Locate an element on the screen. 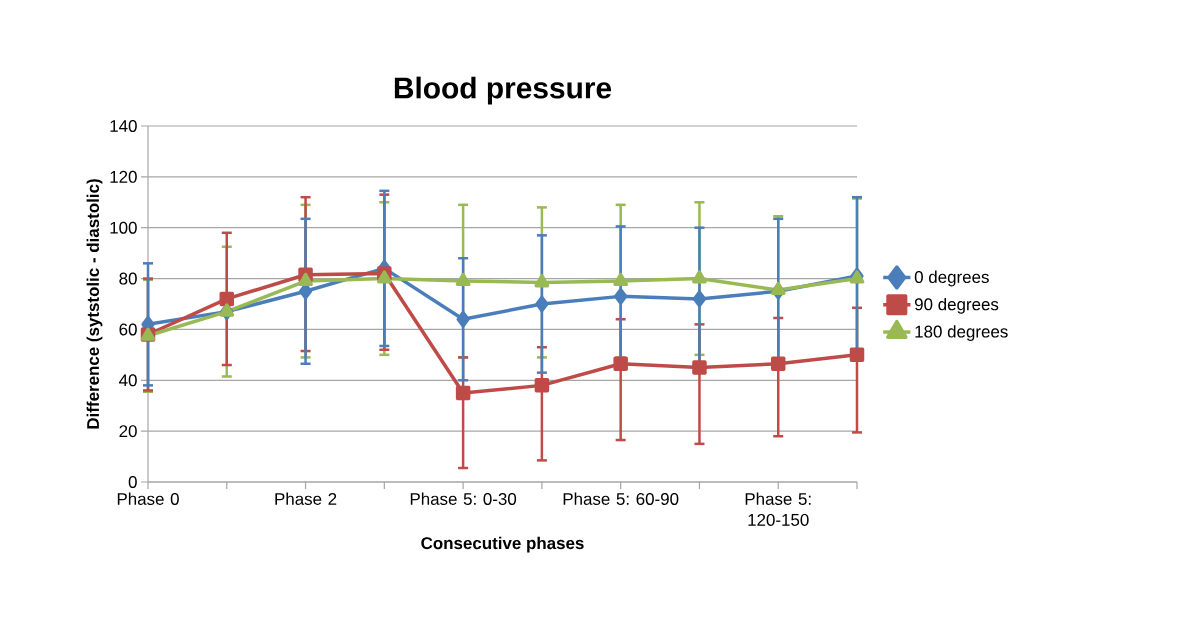 Image resolution: width=1183 pixels, height=631 pixels. x-tick-label: Phase 0 is located at coordinates (148, 498).